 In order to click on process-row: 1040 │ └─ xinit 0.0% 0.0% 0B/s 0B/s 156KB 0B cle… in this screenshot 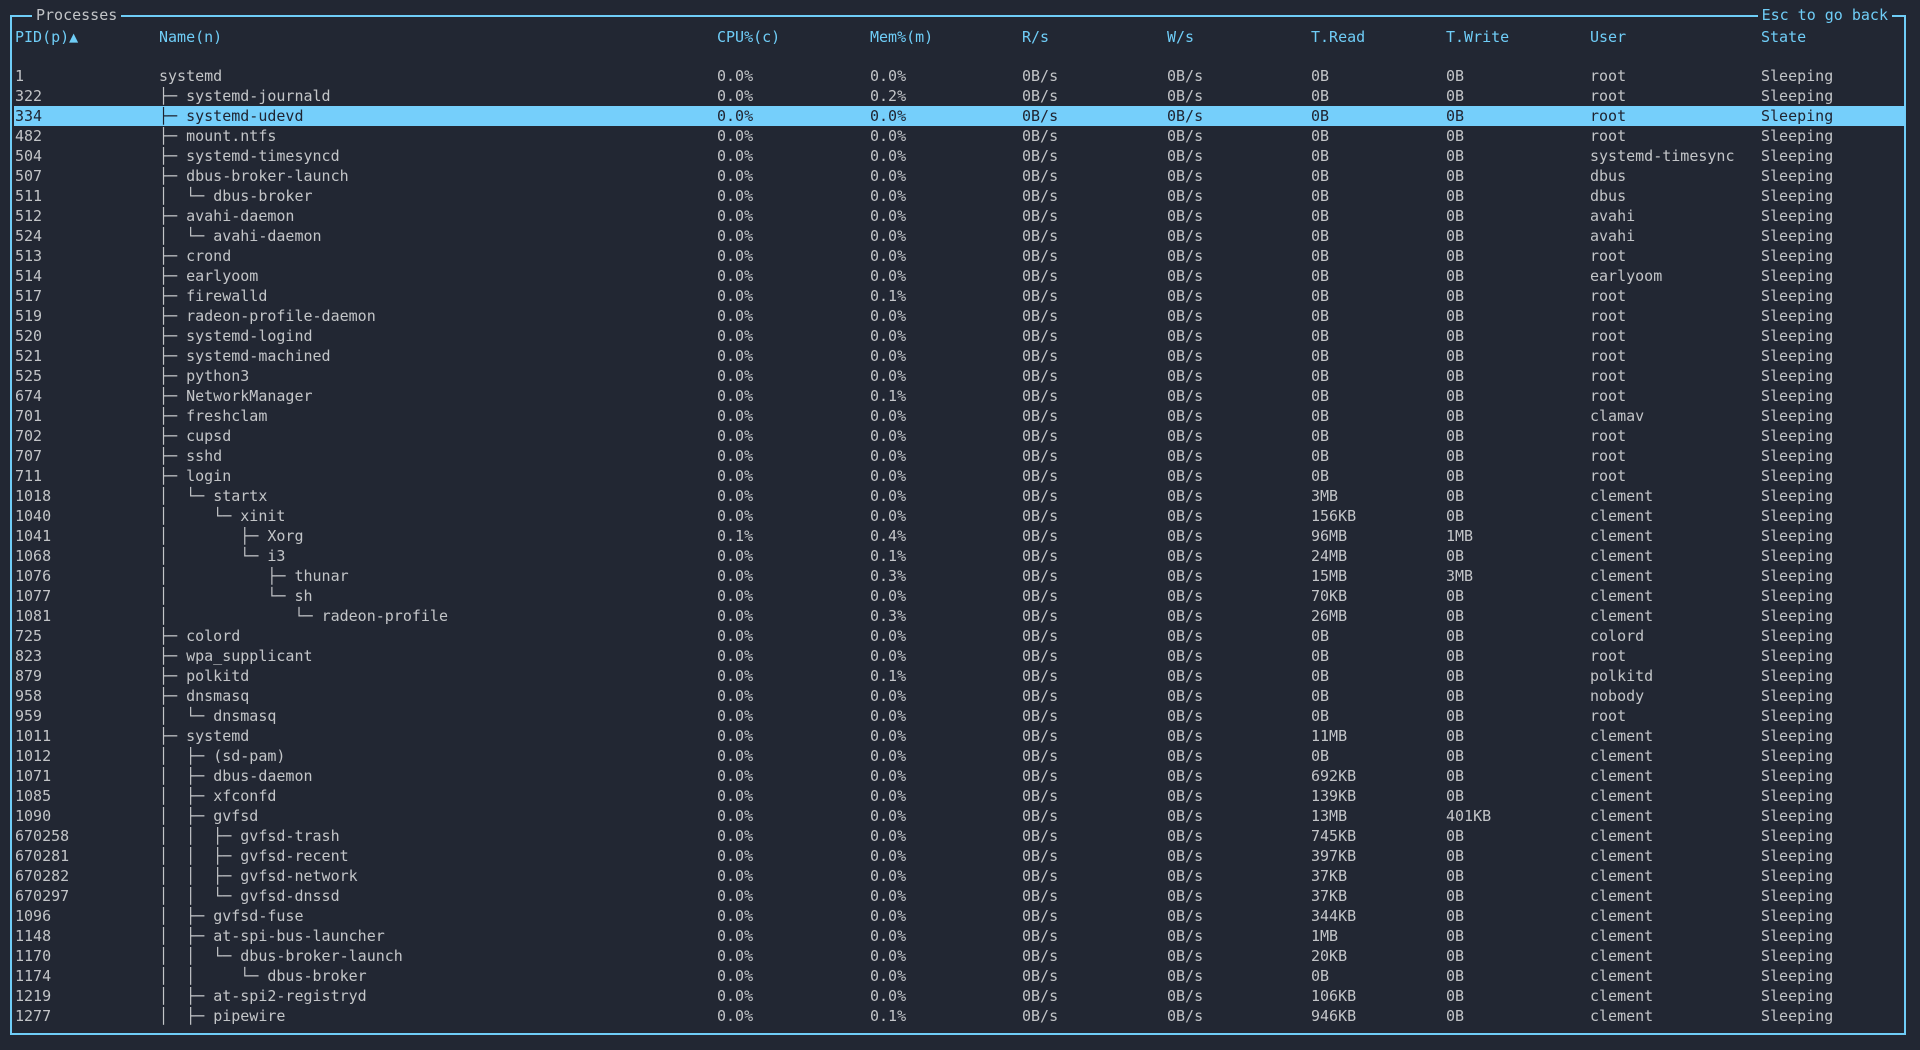, I will do `click(959, 516)`.